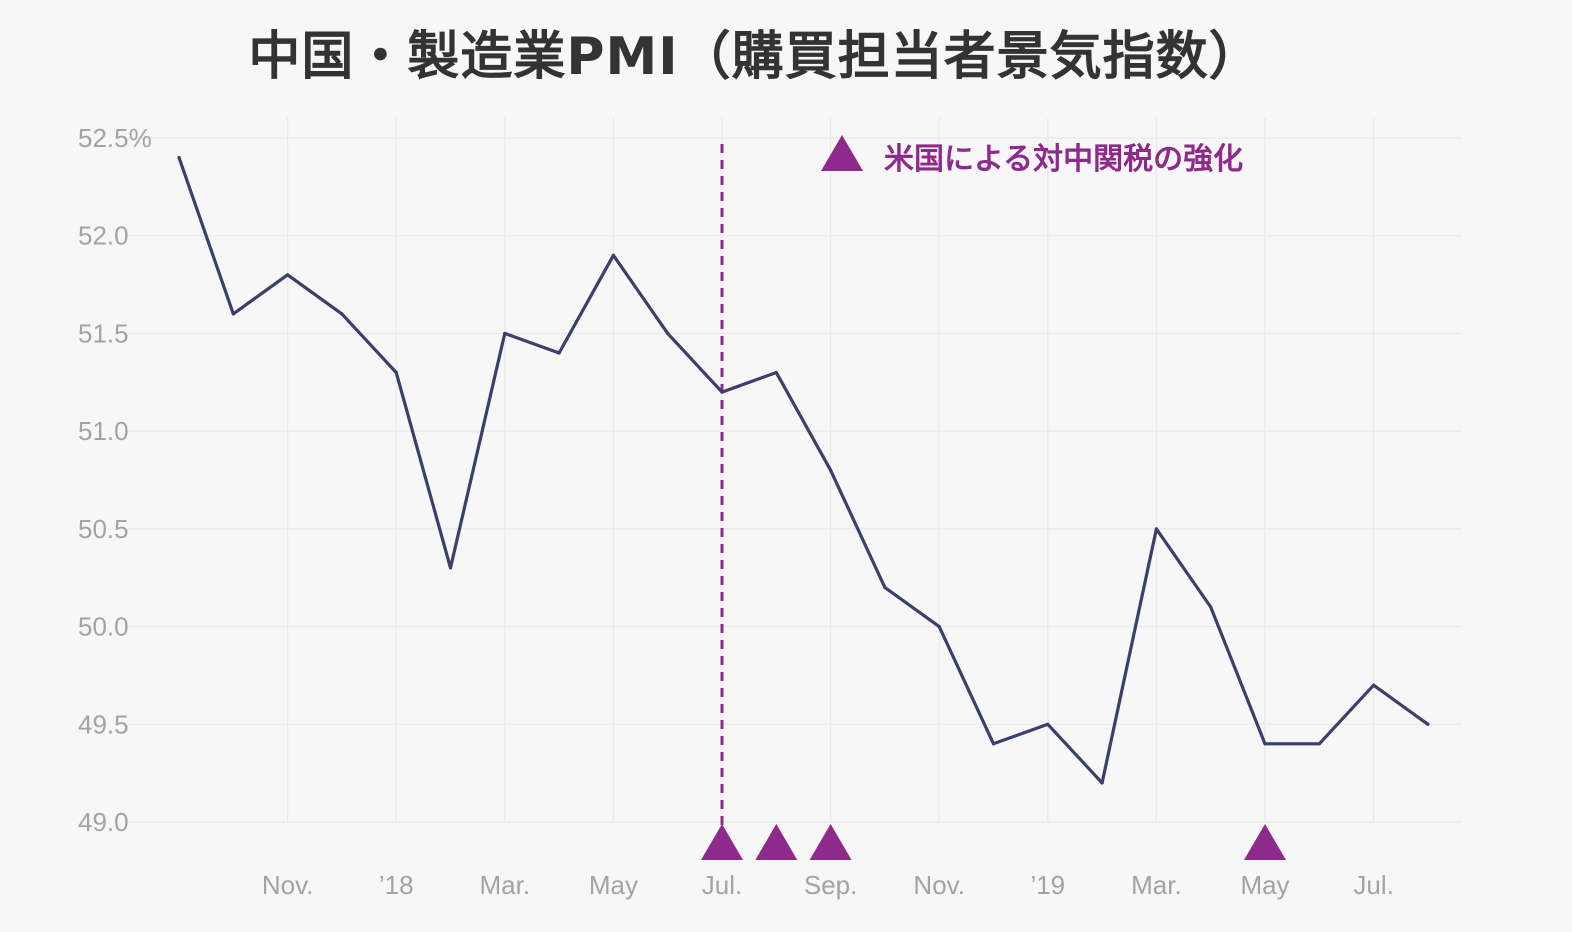  What do you see at coordinates (103, 822) in the screenshot?
I see `y-tick-label: 49.0` at bounding box center [103, 822].